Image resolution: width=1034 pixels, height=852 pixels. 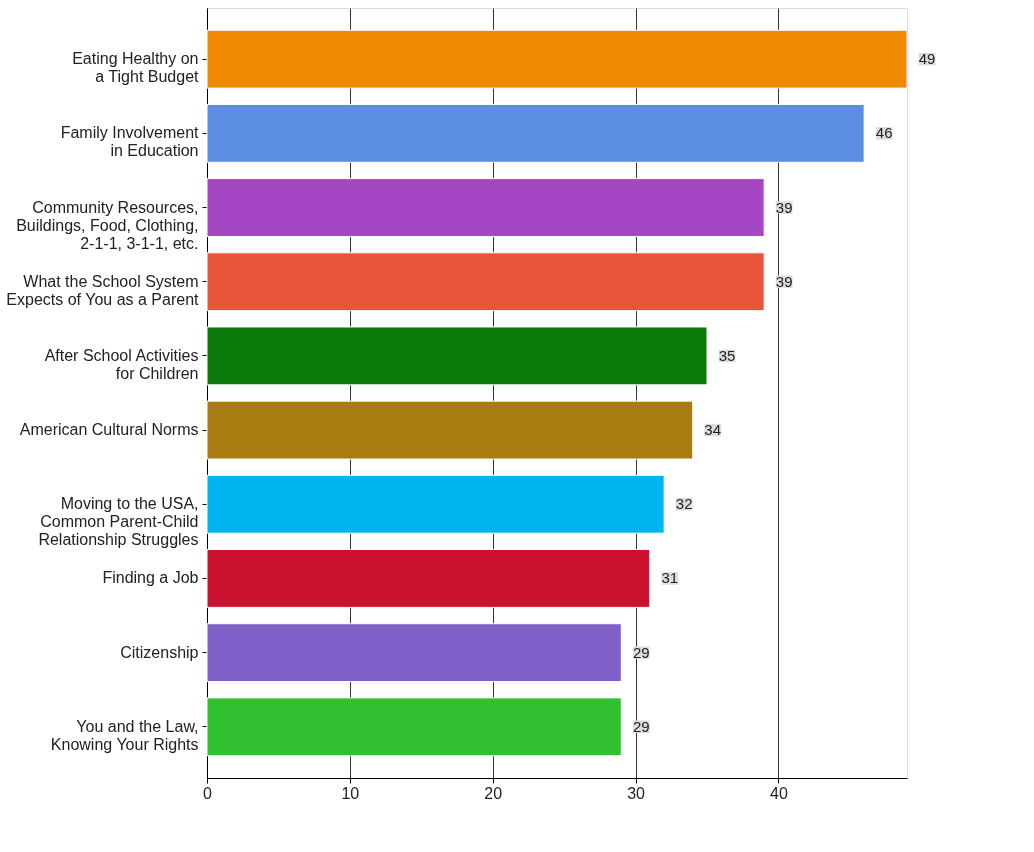 I want to click on y-tick-label: Community Resources, Buildings, Food, Clothing, 2-1-1, 3-1-1, etc., so click(x=107, y=225).